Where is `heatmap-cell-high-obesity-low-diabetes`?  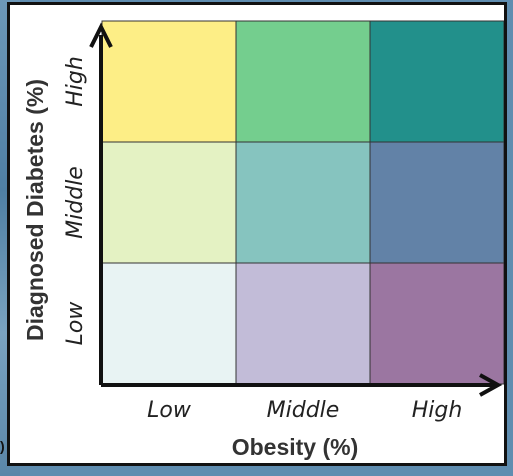
heatmap-cell-high-obesity-low-diabetes is located at coordinates (436, 323).